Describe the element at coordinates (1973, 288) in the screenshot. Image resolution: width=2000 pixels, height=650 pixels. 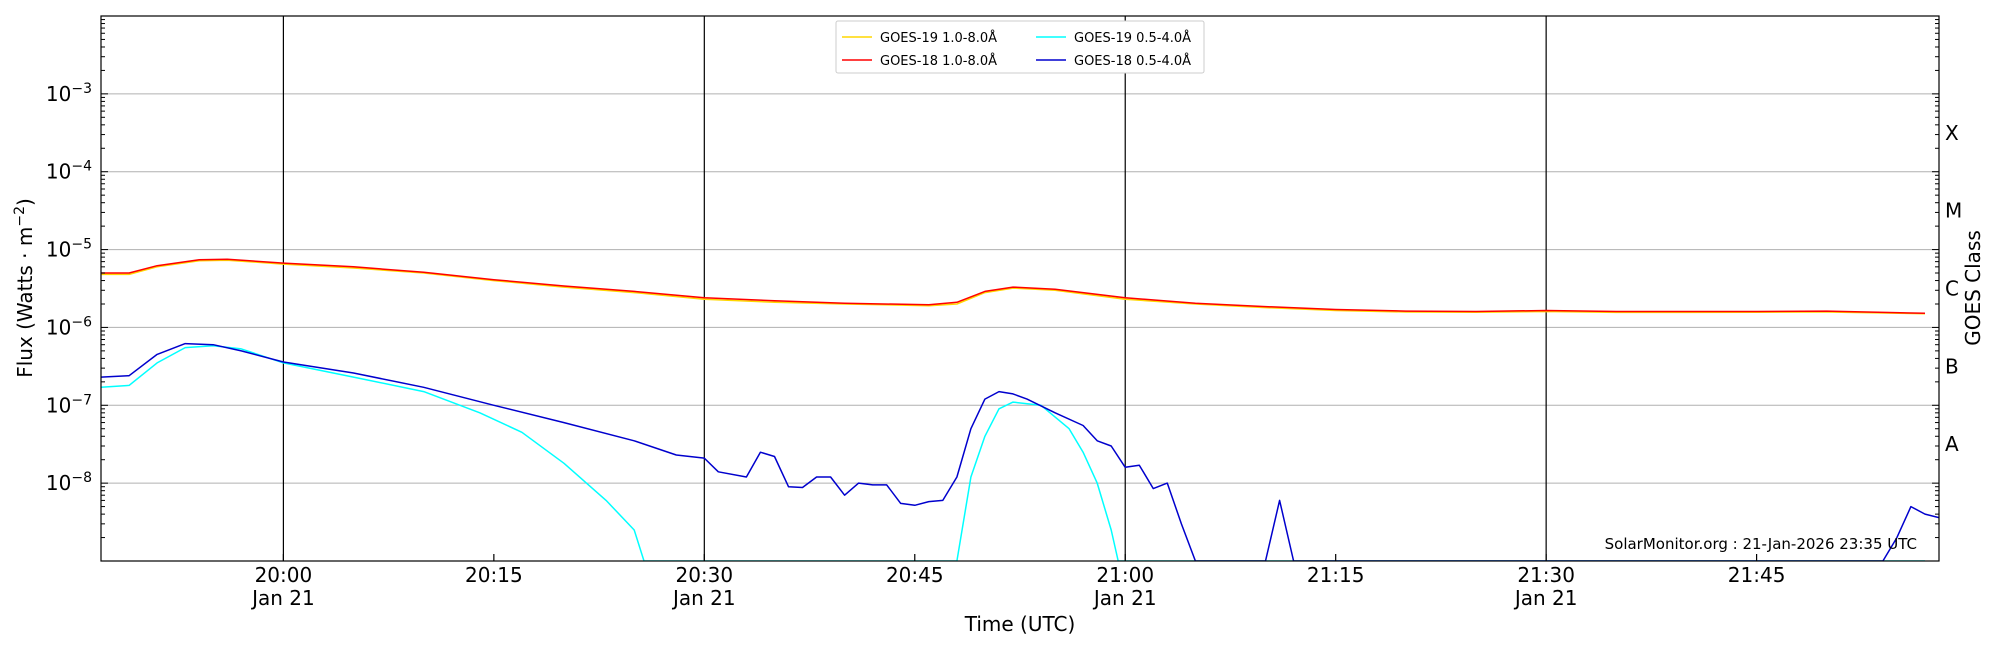
I see `goes-class-axis-label: GOES Class` at that location.